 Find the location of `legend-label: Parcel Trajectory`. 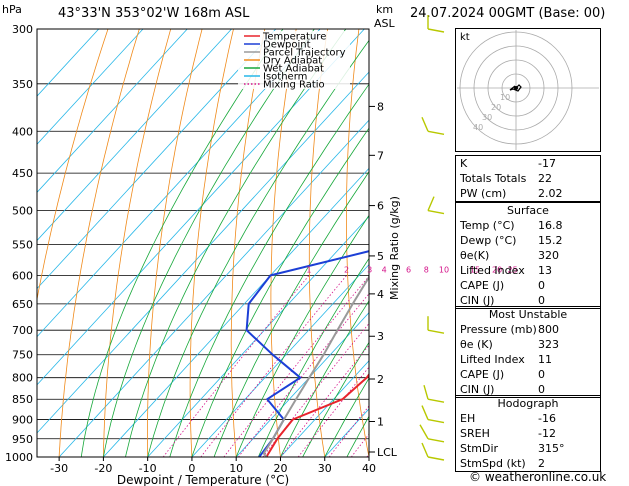

legend-label: Parcel Trajectory is located at coordinates (304, 53).